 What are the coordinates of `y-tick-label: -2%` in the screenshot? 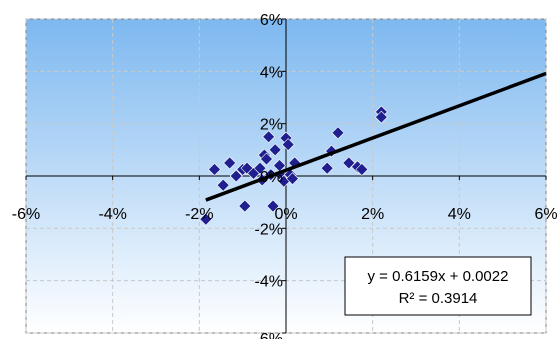 It's located at (269, 229).